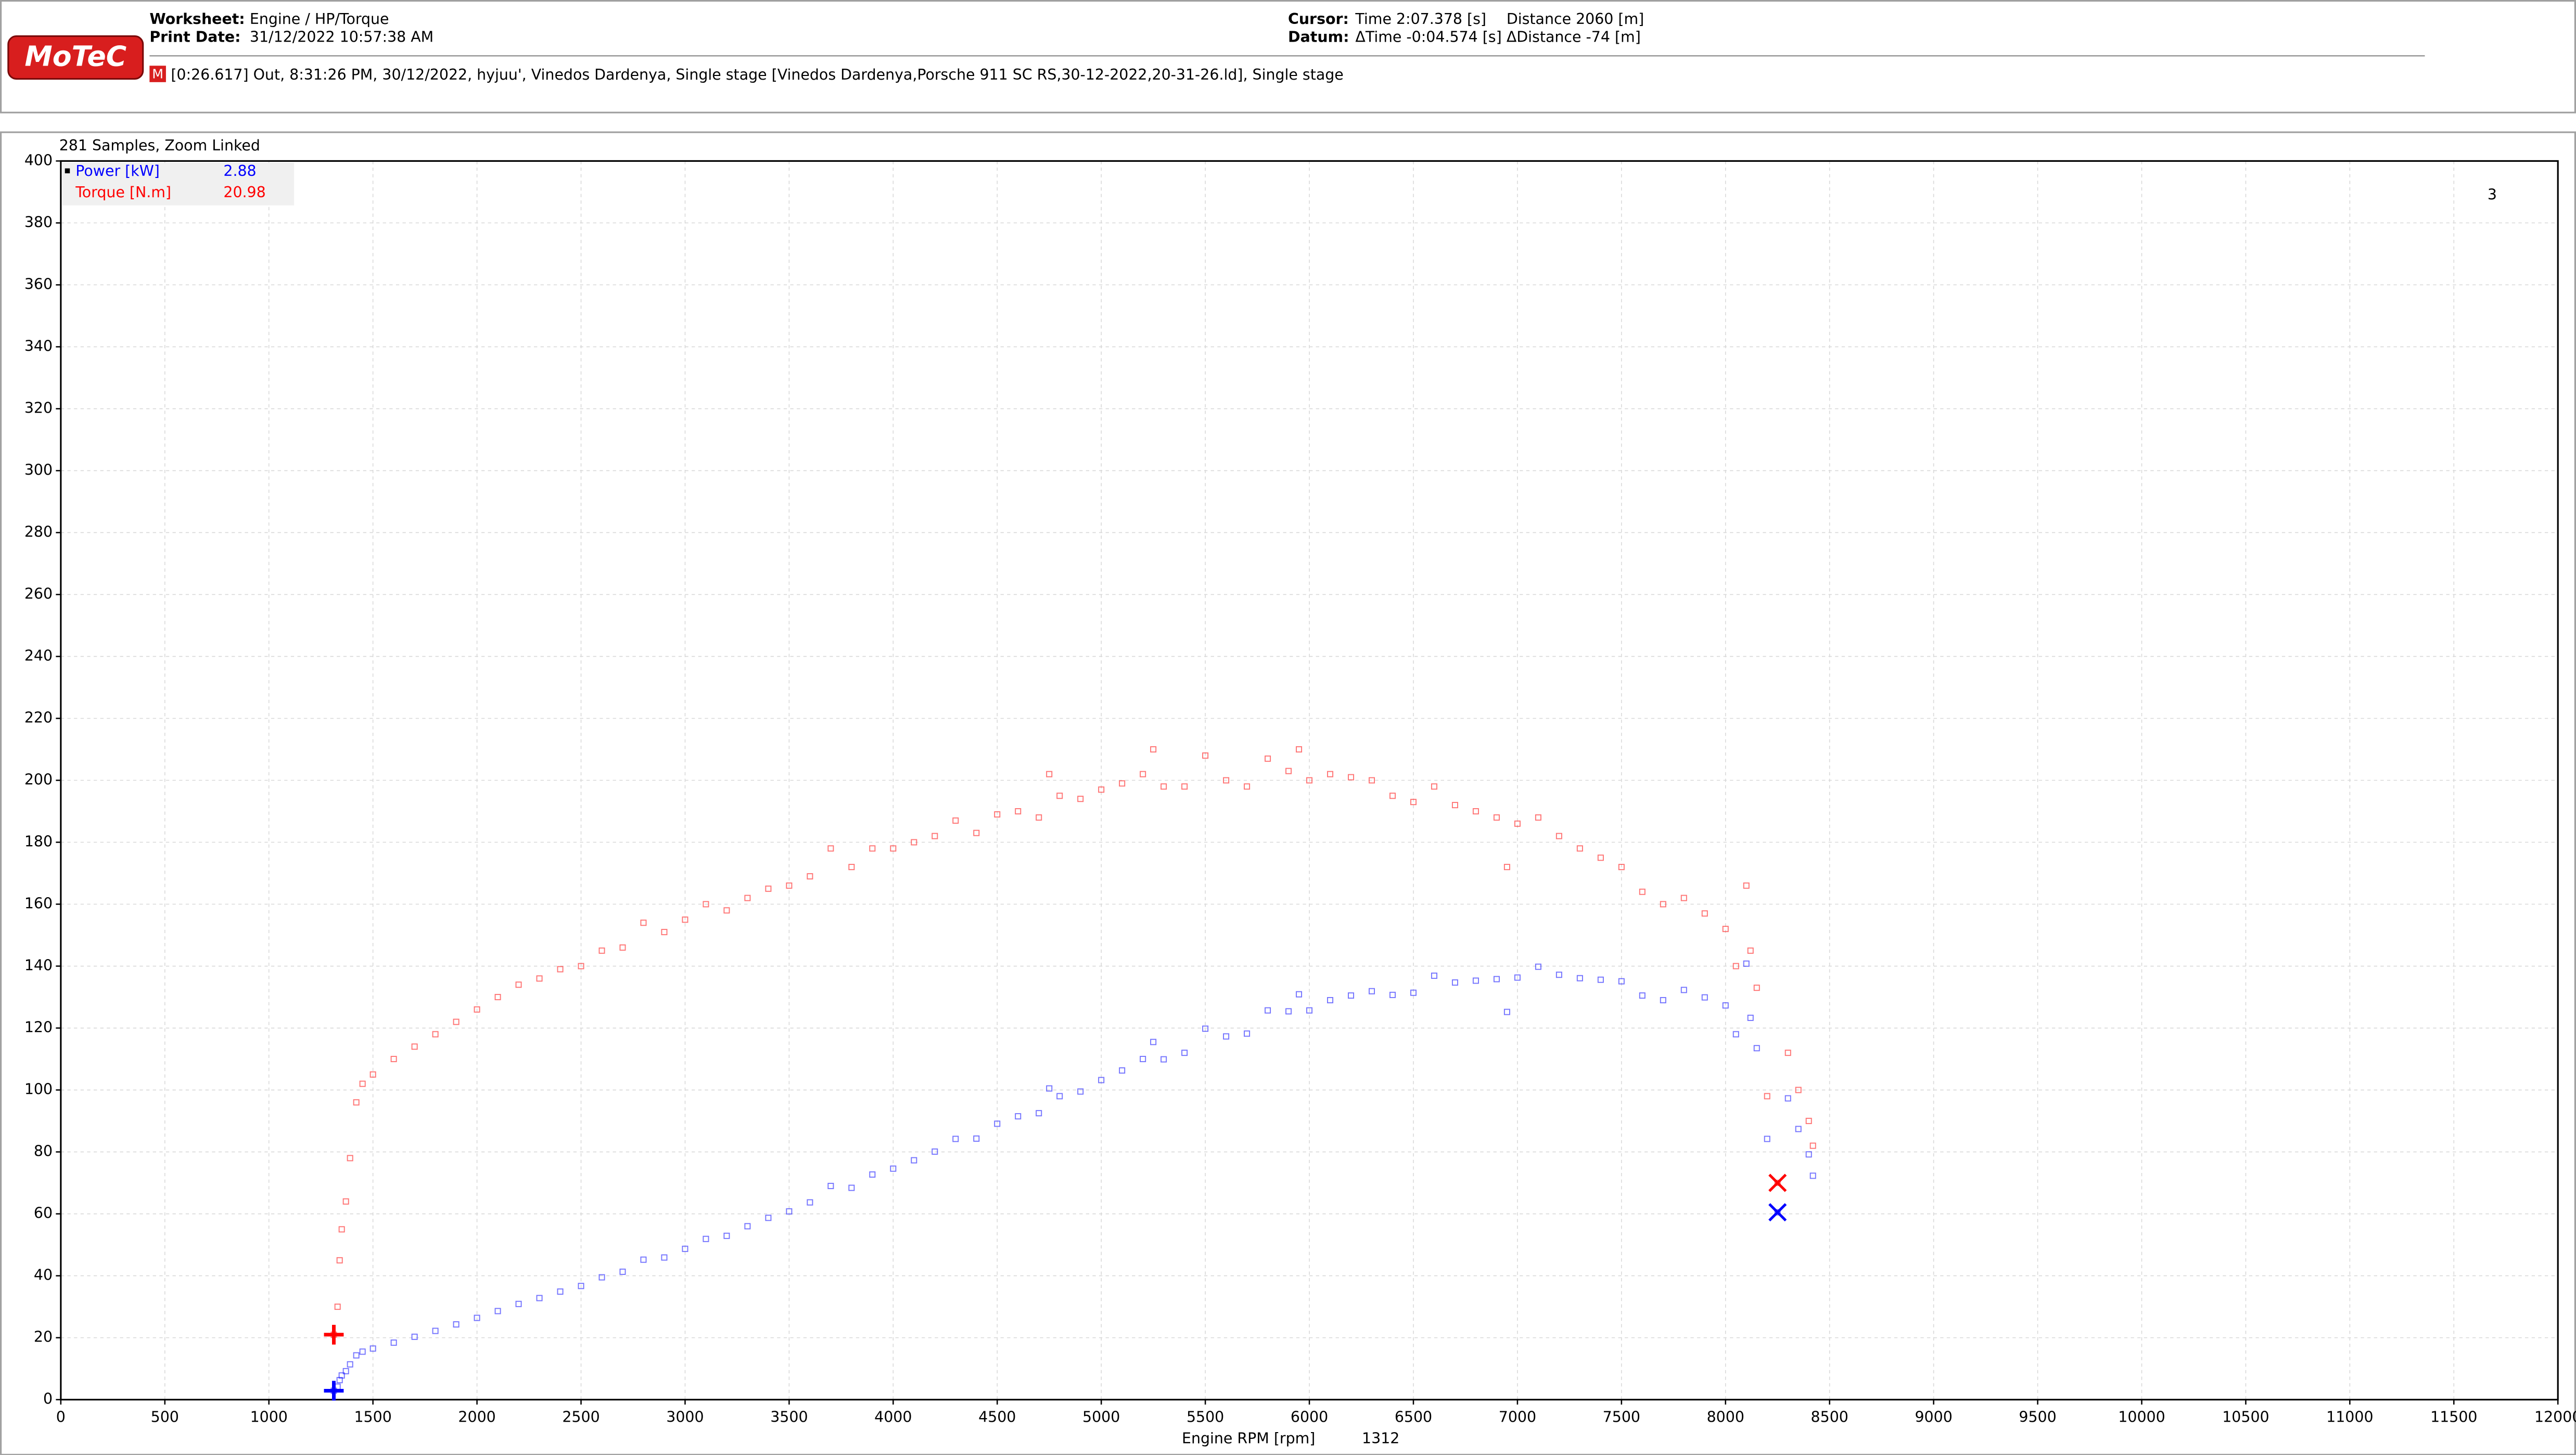 The width and height of the screenshot is (2576, 1455). I want to click on x-tick-label: 0, so click(61, 1416).